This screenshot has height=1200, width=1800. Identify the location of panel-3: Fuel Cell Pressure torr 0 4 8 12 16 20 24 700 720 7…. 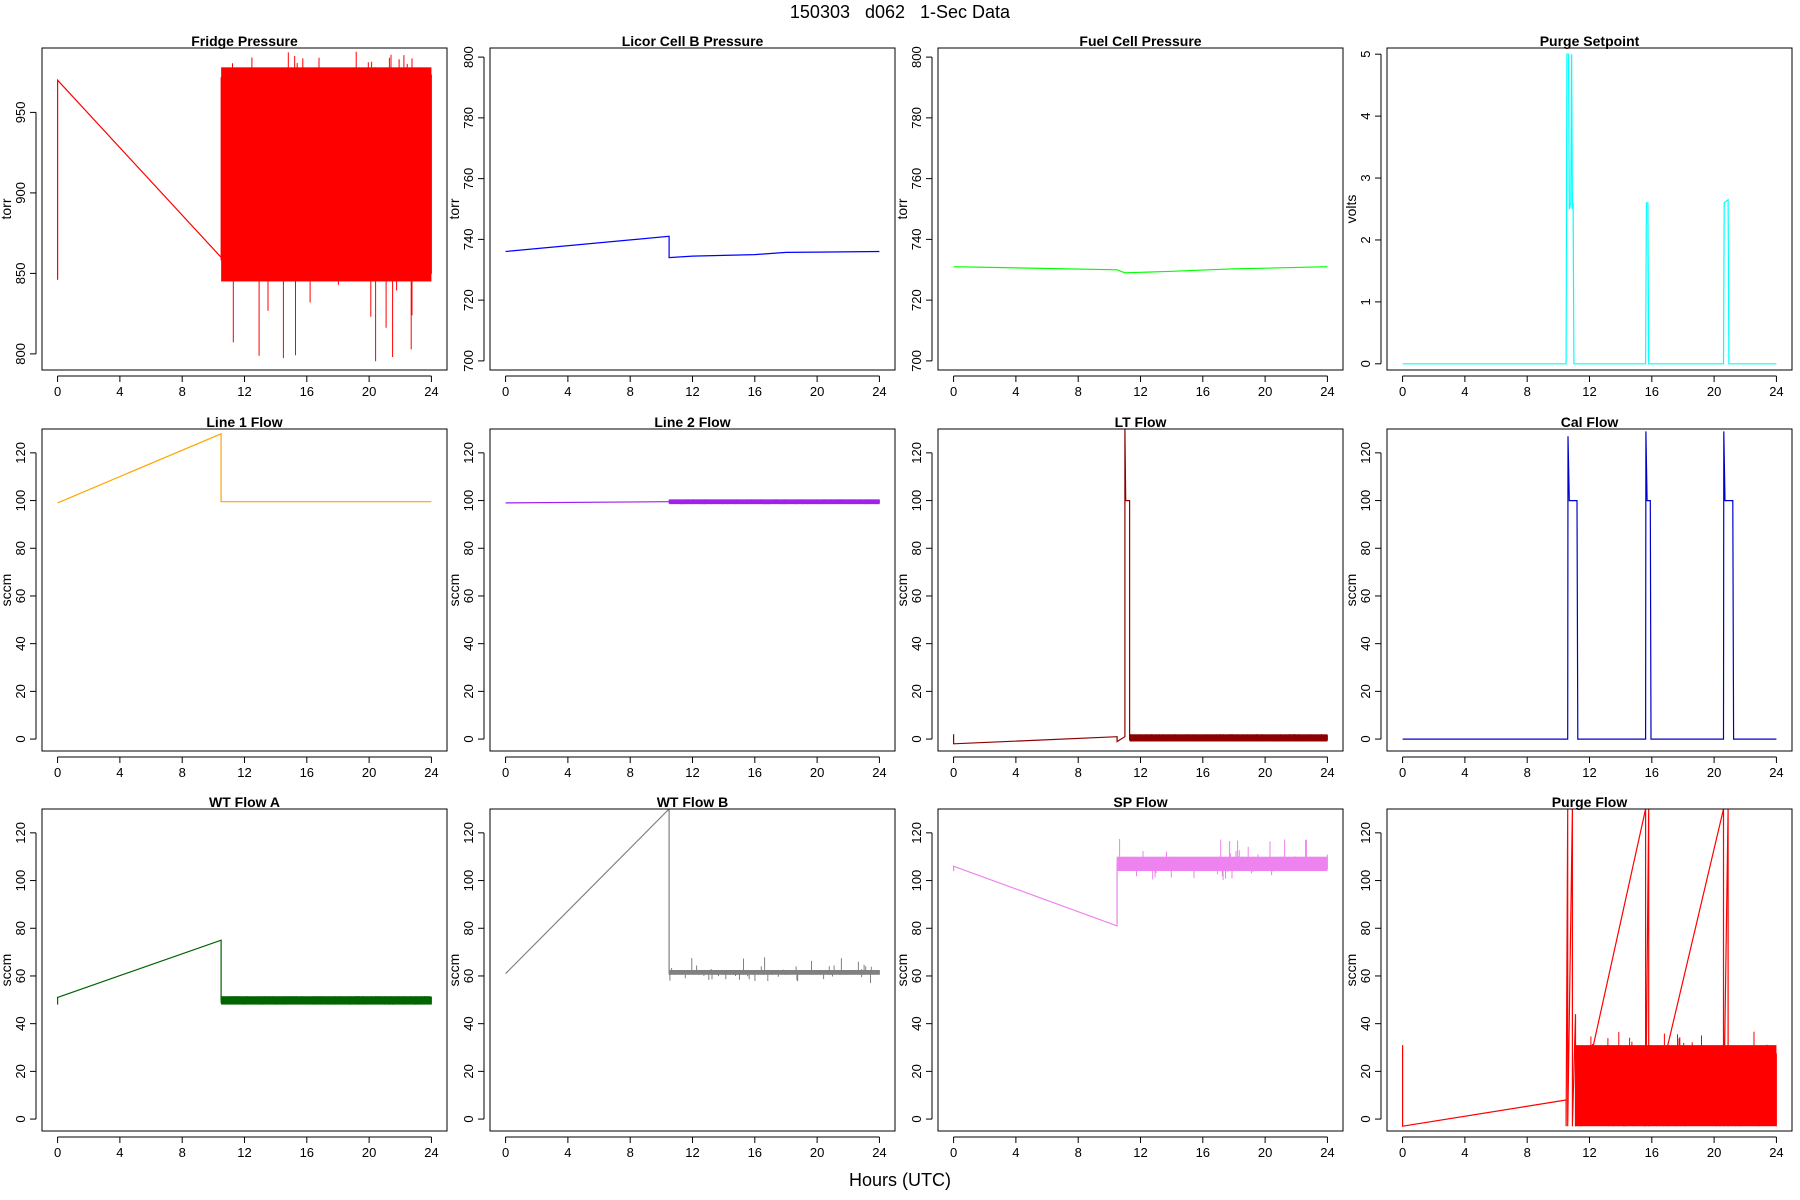
(1119, 216).